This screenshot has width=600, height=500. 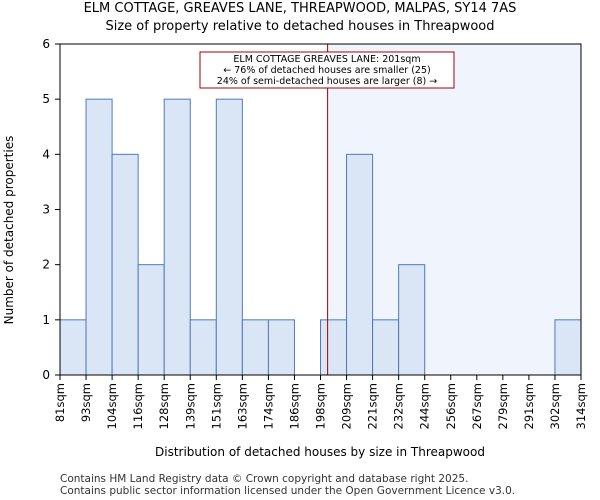 What do you see at coordinates (177, 237) in the screenshot?
I see `bar-128sqm` at bounding box center [177, 237].